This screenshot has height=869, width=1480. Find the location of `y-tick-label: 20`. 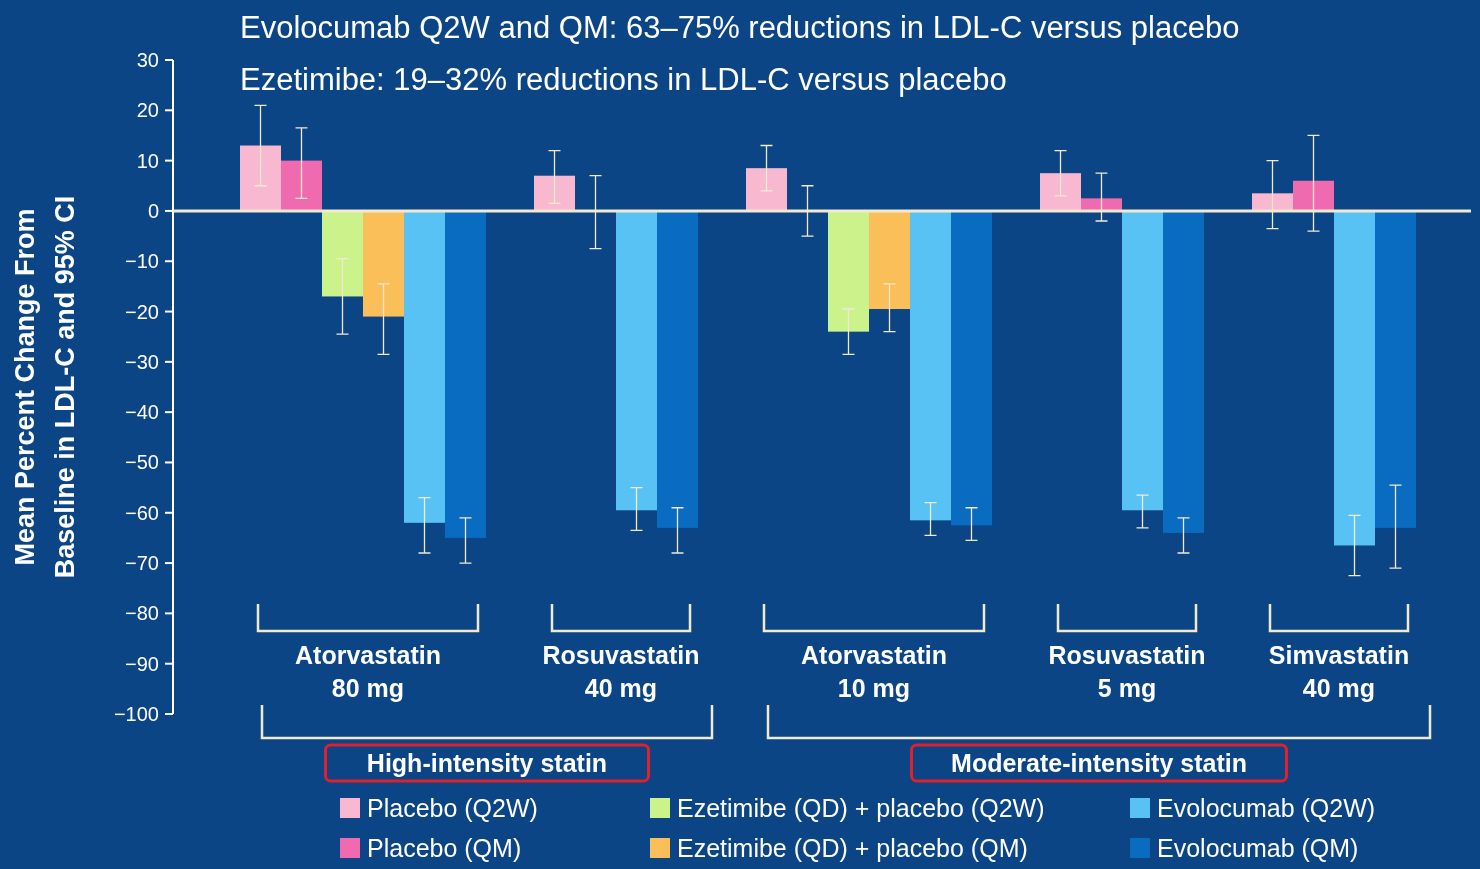

y-tick-label: 20 is located at coordinates (147, 110).